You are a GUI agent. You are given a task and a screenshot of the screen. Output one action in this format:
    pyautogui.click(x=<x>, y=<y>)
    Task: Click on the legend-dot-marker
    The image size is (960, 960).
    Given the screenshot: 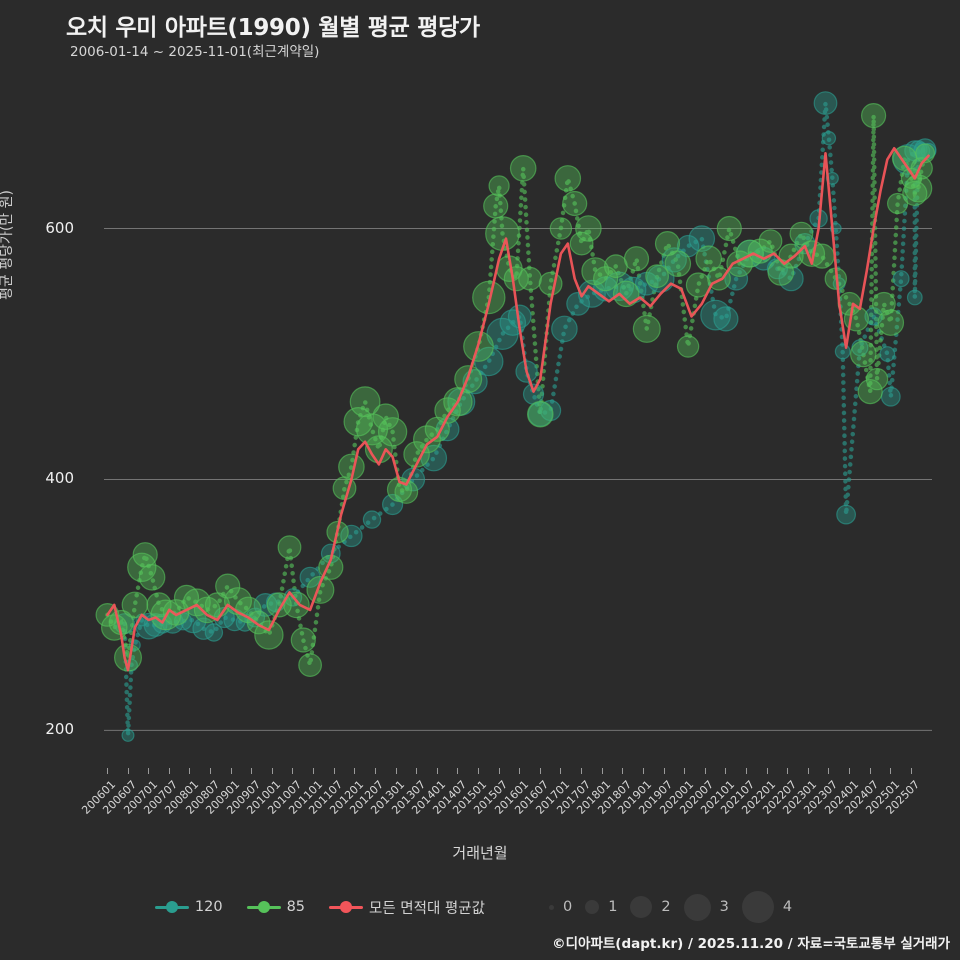 What is the action you would take?
    pyautogui.click(x=346, y=907)
    